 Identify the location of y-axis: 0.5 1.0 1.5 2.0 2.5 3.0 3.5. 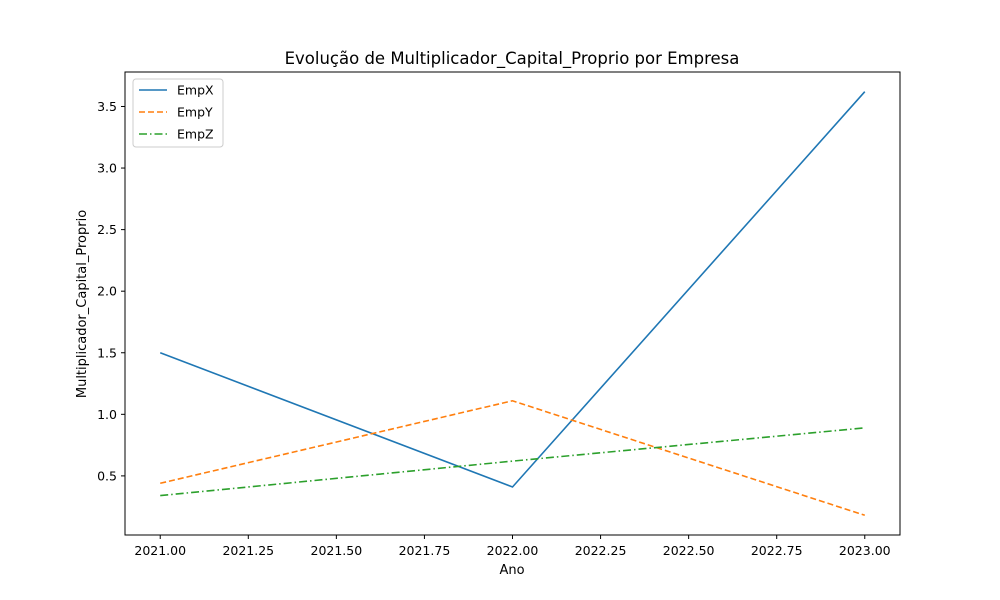
(111, 291).